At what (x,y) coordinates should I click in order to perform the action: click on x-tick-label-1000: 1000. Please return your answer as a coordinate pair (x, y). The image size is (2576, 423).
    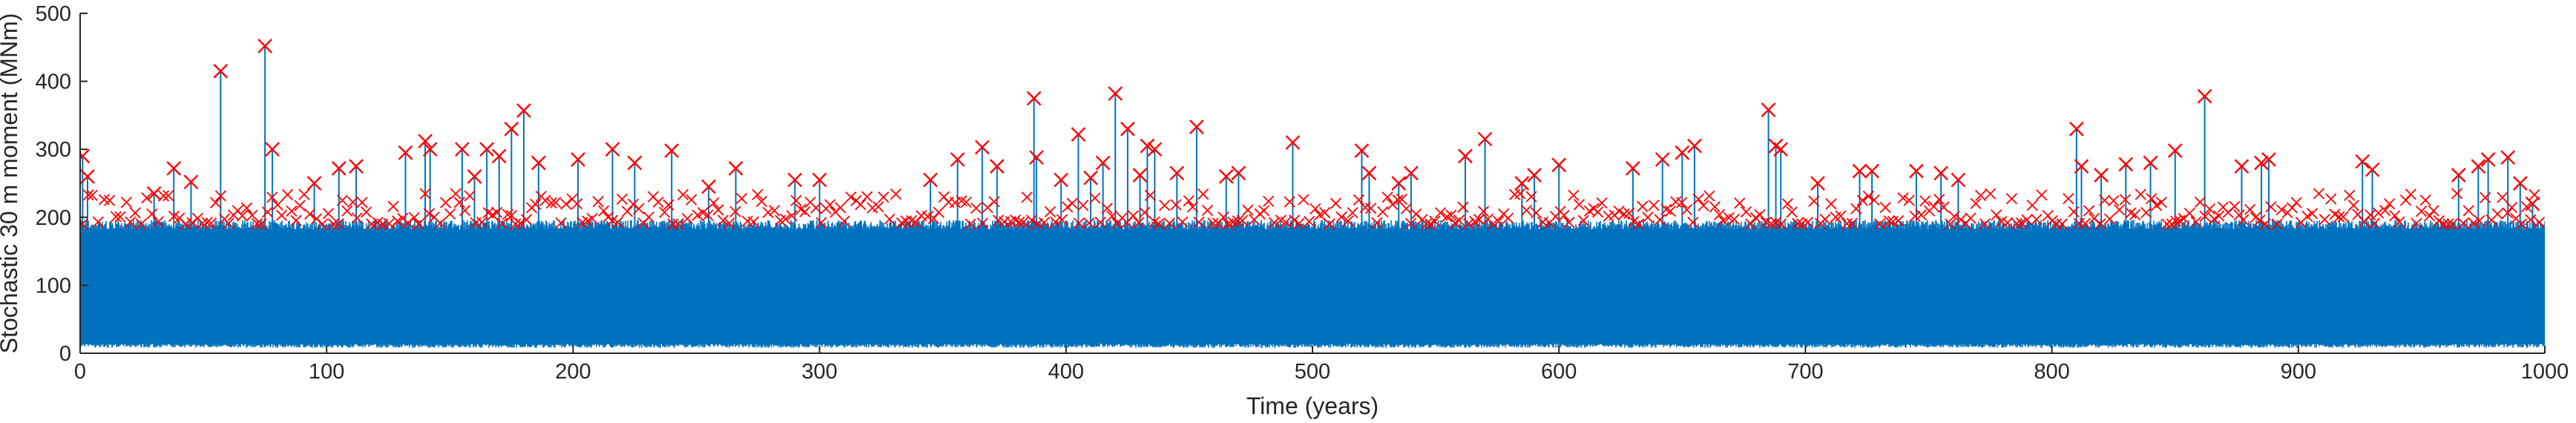
    Looking at the image, I should click on (2545, 372).